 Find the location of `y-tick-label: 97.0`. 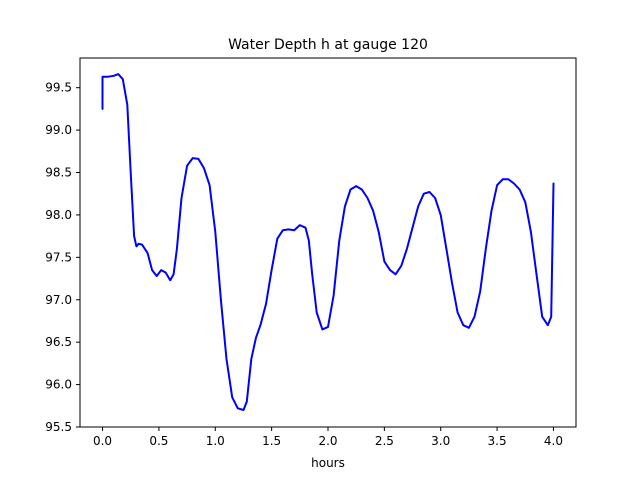

y-tick-label: 97.0 is located at coordinates (58, 300).